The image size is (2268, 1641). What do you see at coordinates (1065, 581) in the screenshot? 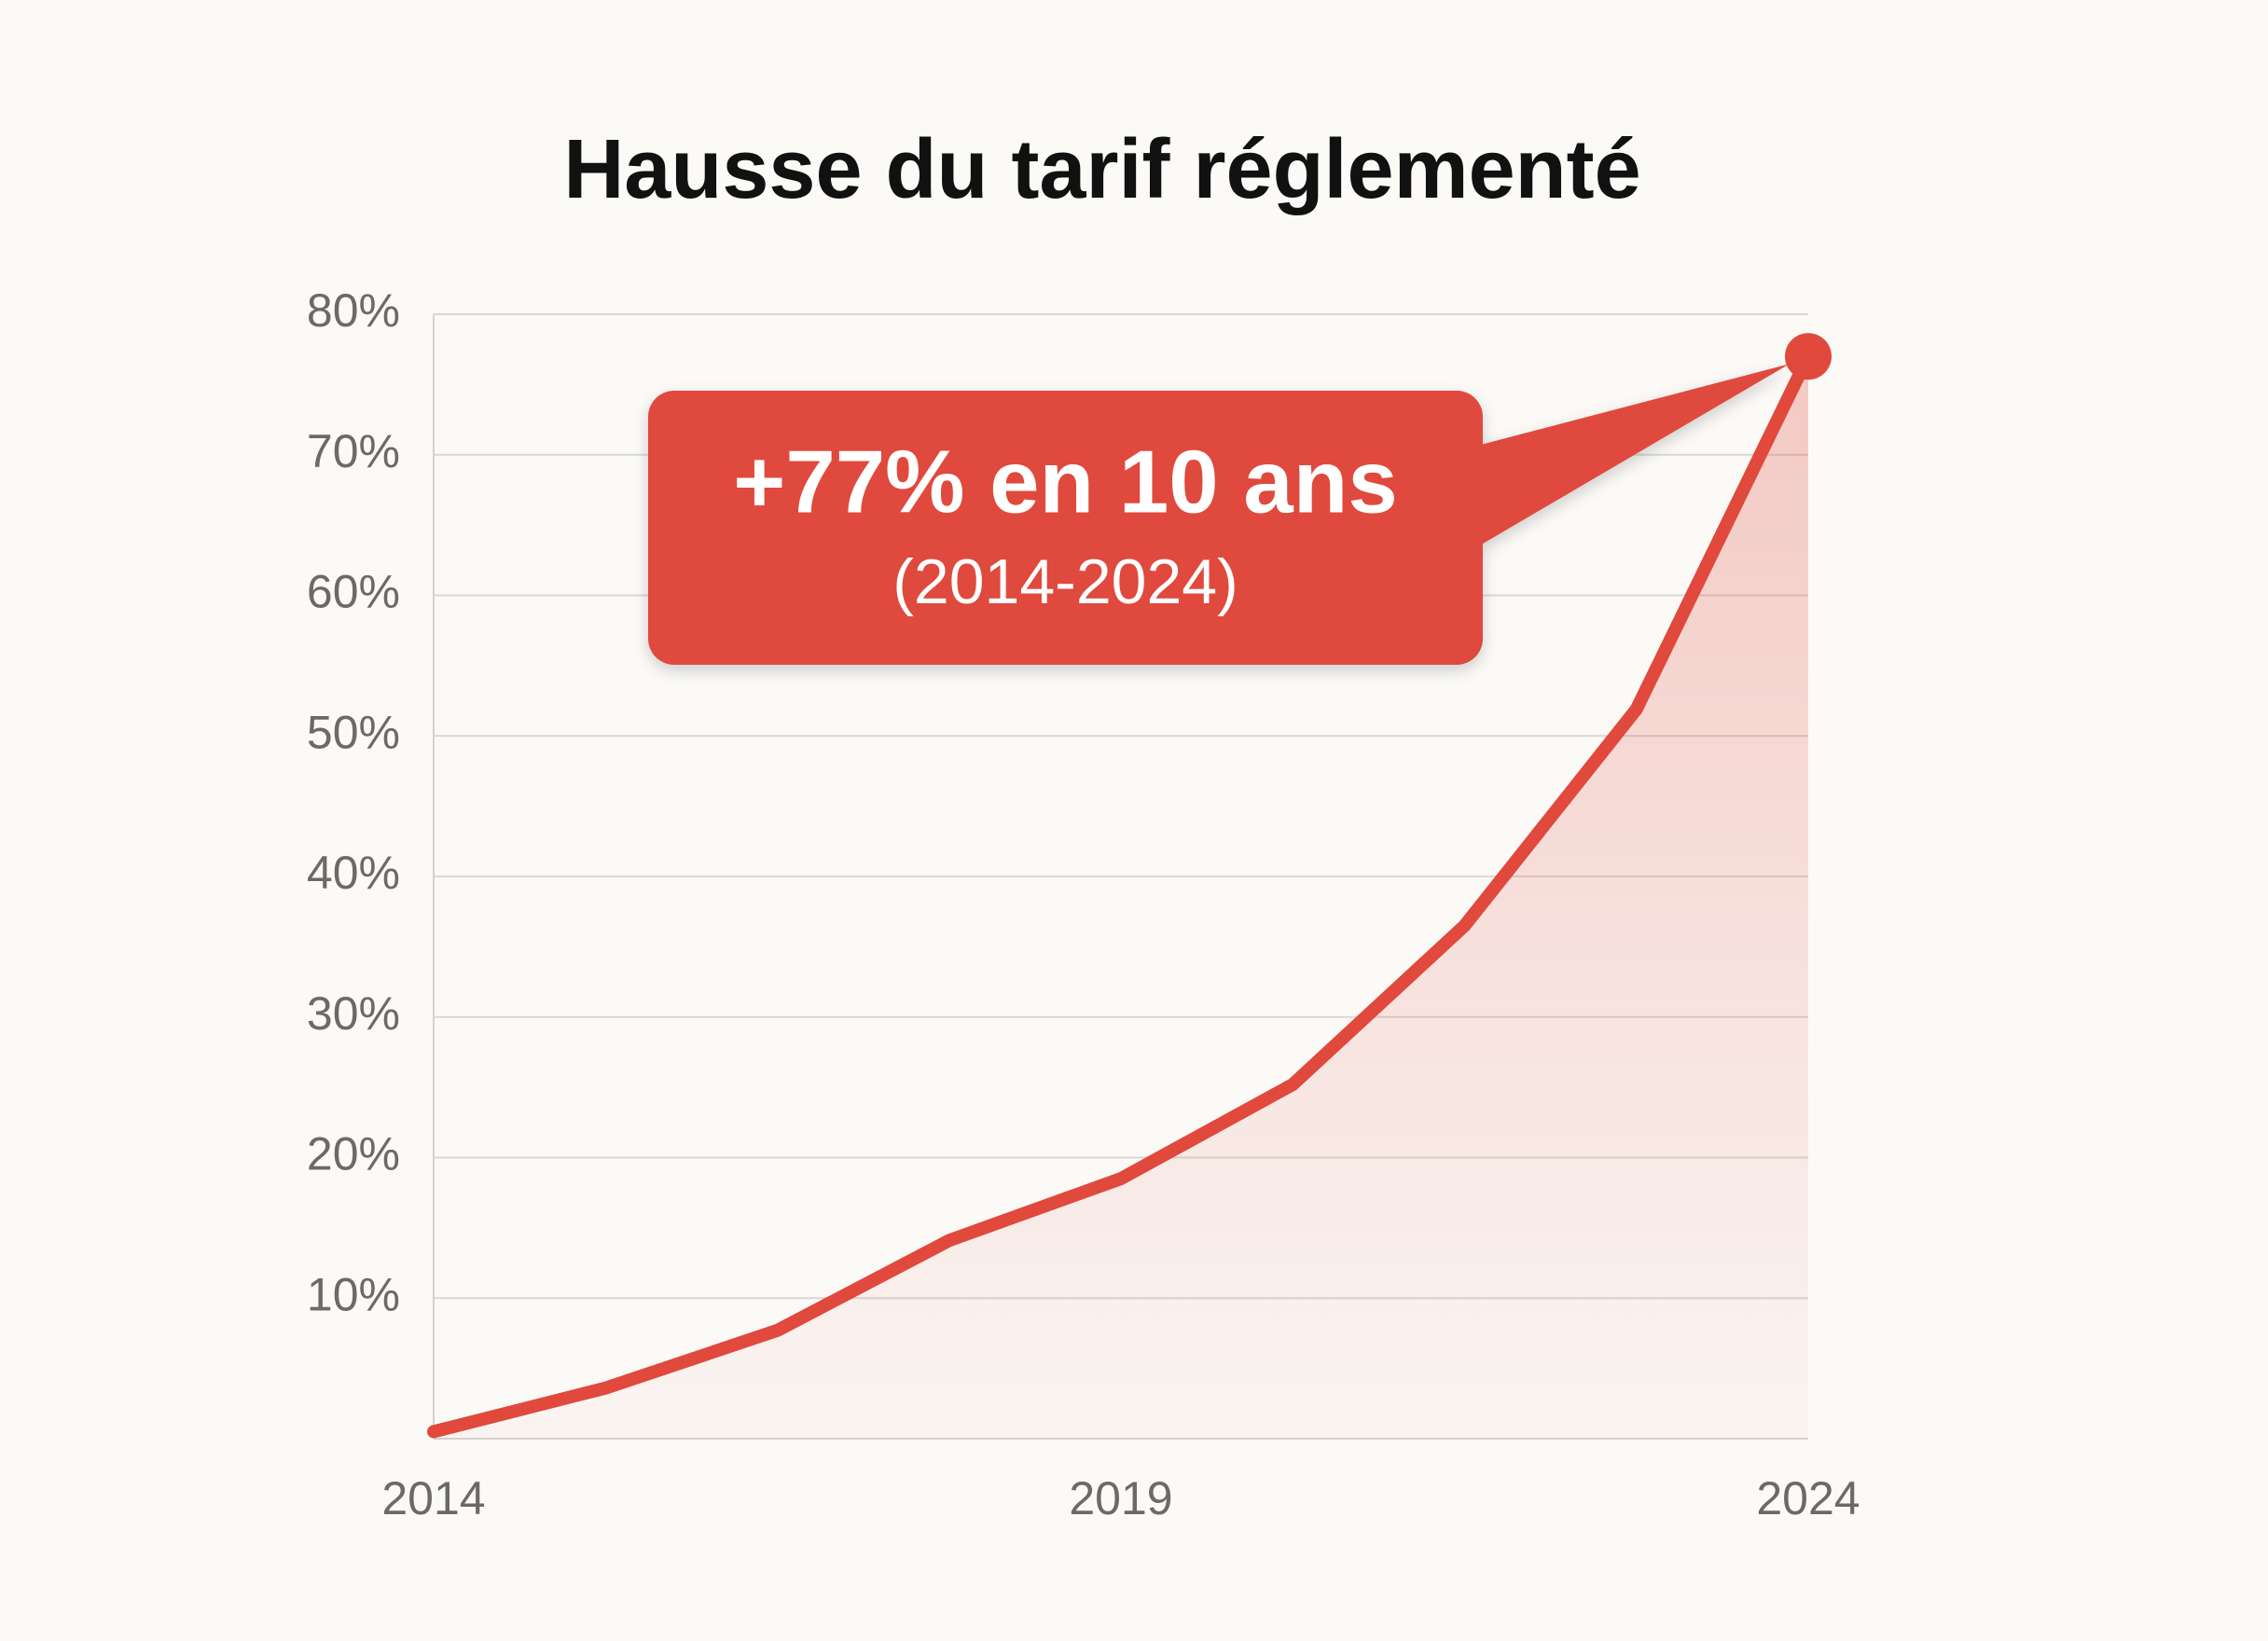
I see `annotation-subtext: (2014-2024)` at bounding box center [1065, 581].